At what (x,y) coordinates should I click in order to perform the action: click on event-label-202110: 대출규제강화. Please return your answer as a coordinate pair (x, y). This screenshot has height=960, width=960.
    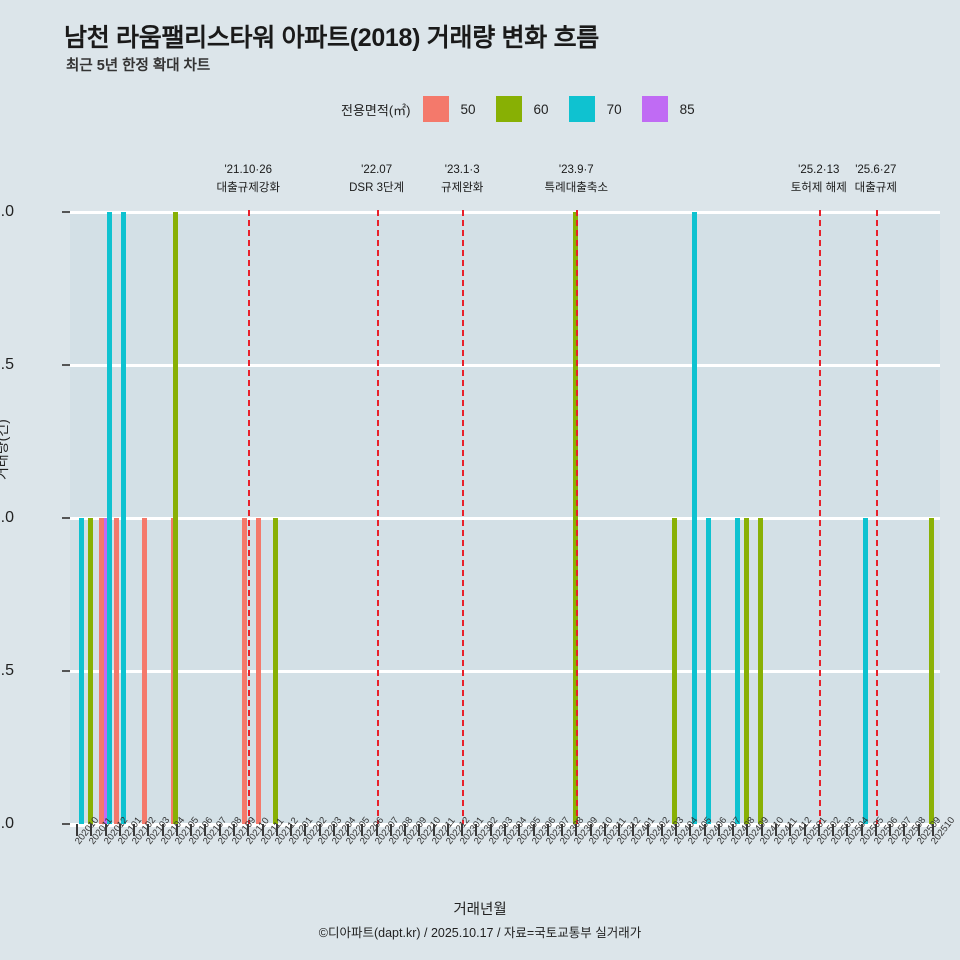
    Looking at the image, I should click on (248, 187).